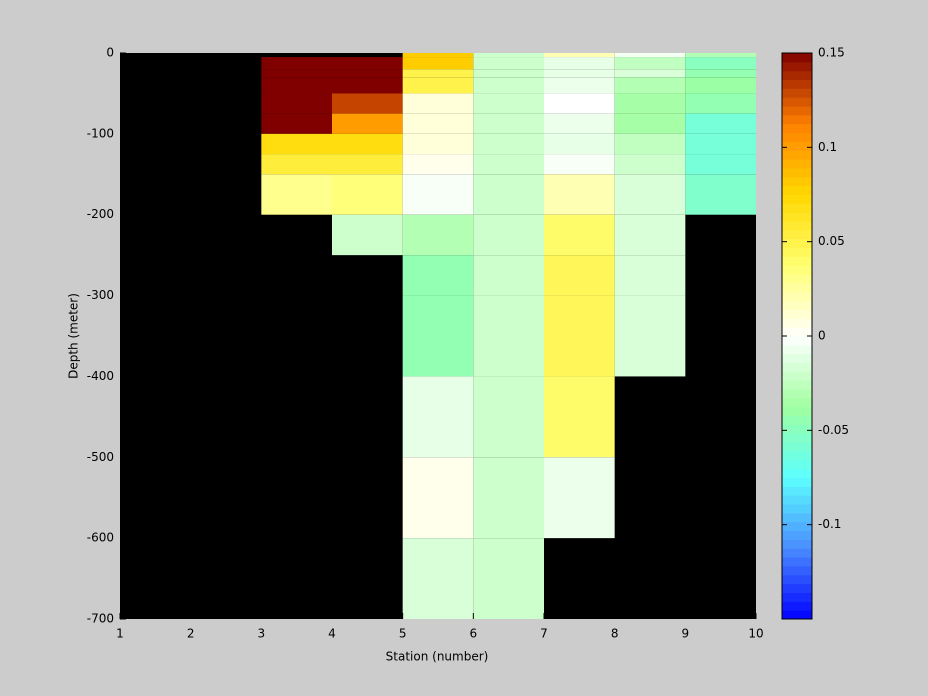 The width and height of the screenshot is (928, 696). Describe the element at coordinates (100, 133) in the screenshot. I see `y-tick-label: -100` at that location.